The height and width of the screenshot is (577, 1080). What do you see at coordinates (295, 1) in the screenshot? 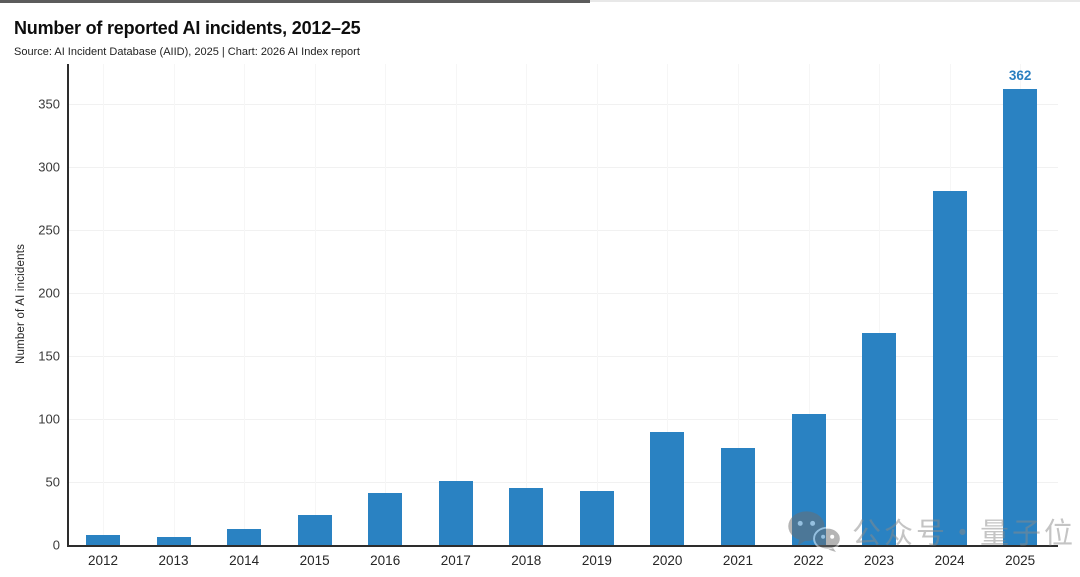
I see `top-edge-dark-strip` at bounding box center [295, 1].